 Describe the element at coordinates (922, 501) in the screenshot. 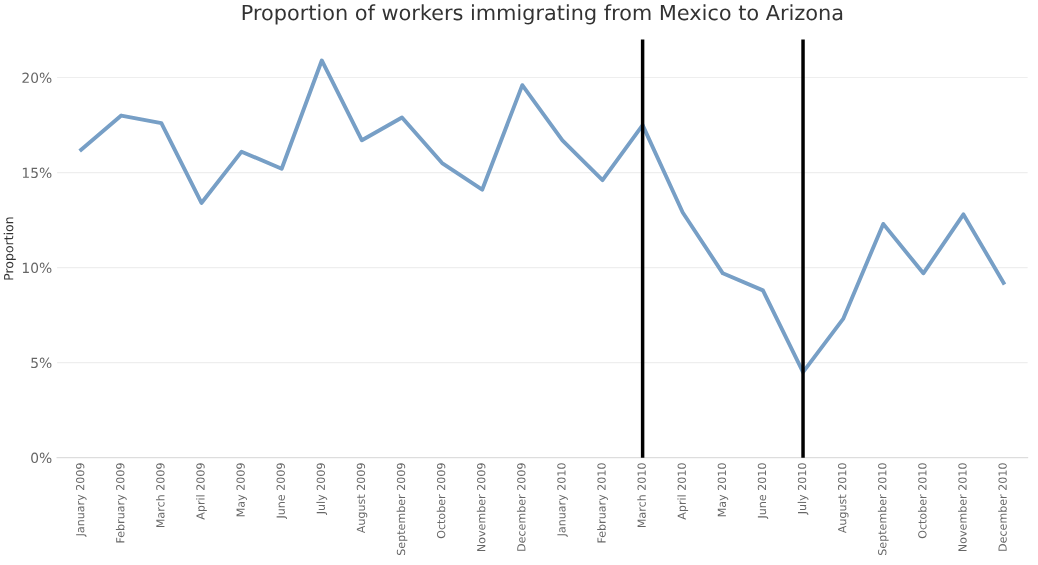

I see `x-tick-label: October 2010` at that location.